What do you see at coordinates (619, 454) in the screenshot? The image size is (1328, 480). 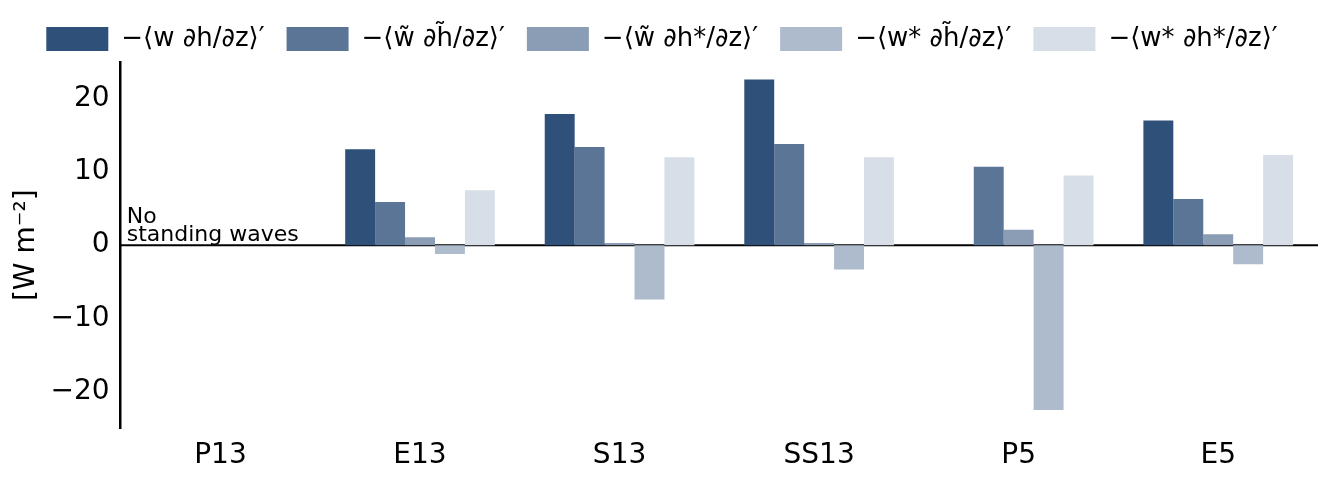 I see `x-tick-label: S13` at bounding box center [619, 454].